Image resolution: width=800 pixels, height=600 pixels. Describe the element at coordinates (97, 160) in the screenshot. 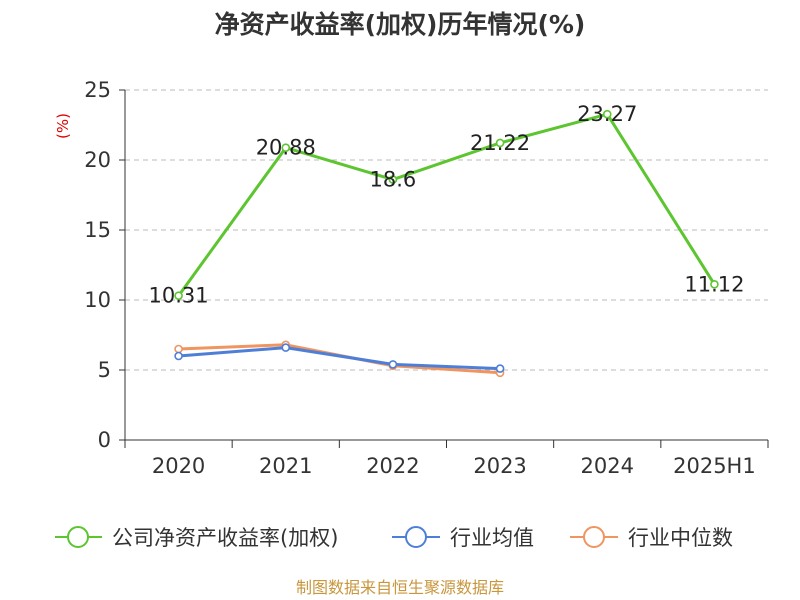

I see `y-tick-label: 20` at that location.